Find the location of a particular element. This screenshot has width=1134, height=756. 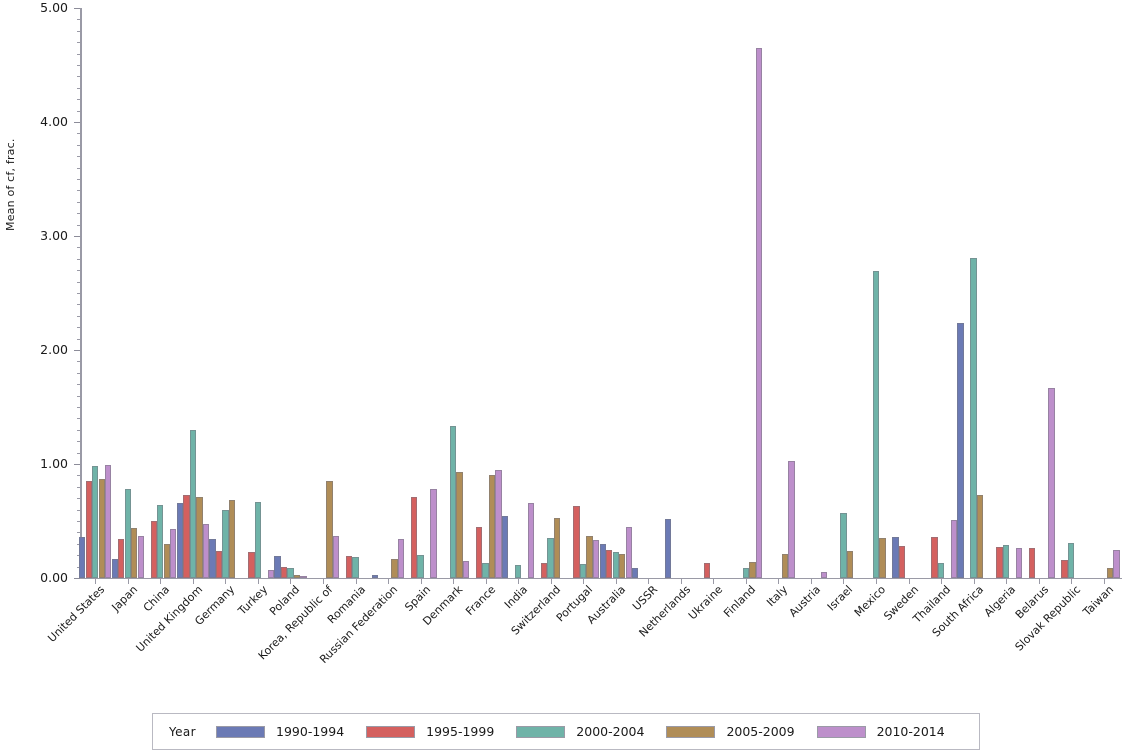

y-tick-minor is located at coordinates (79, 362).